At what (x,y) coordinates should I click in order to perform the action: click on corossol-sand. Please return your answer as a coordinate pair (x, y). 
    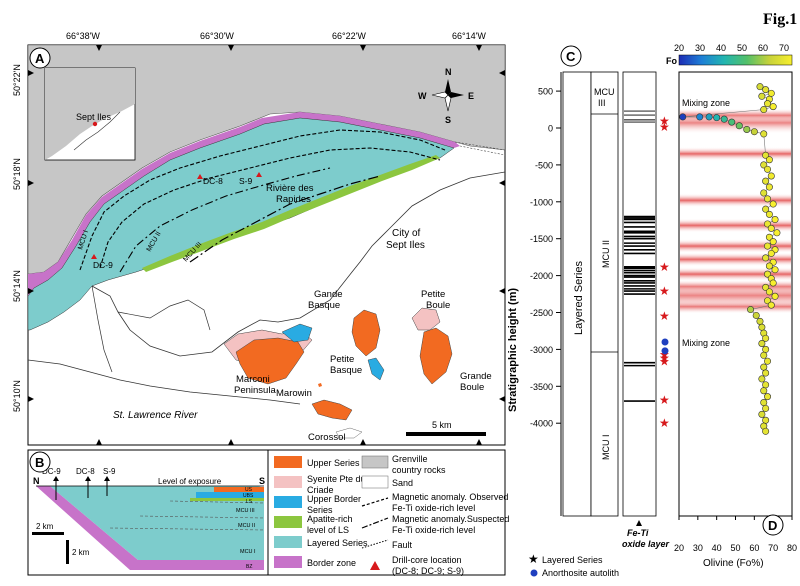
    Looking at the image, I should click on (349, 433).